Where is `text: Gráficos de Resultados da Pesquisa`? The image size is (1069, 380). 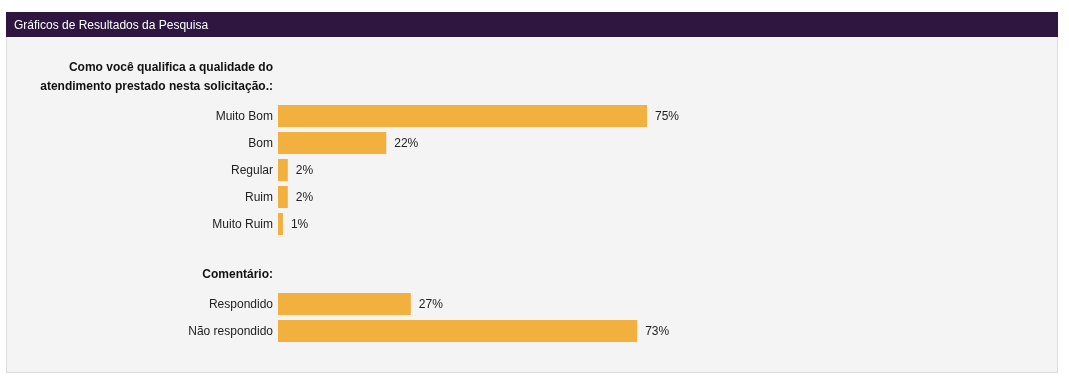
text: Gráficos de Resultados da Pesquisa is located at coordinates (111, 25).